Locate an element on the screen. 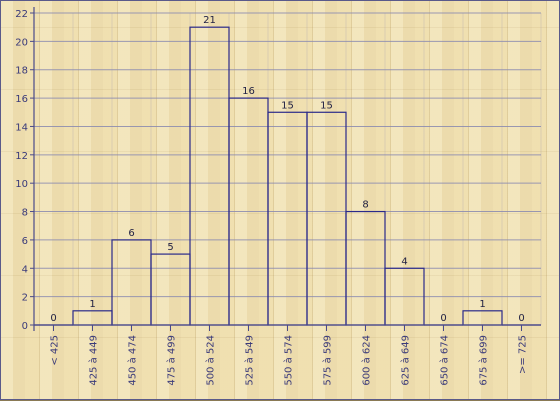  x-tick-label-11: 675 à 699 is located at coordinates (484, 360).